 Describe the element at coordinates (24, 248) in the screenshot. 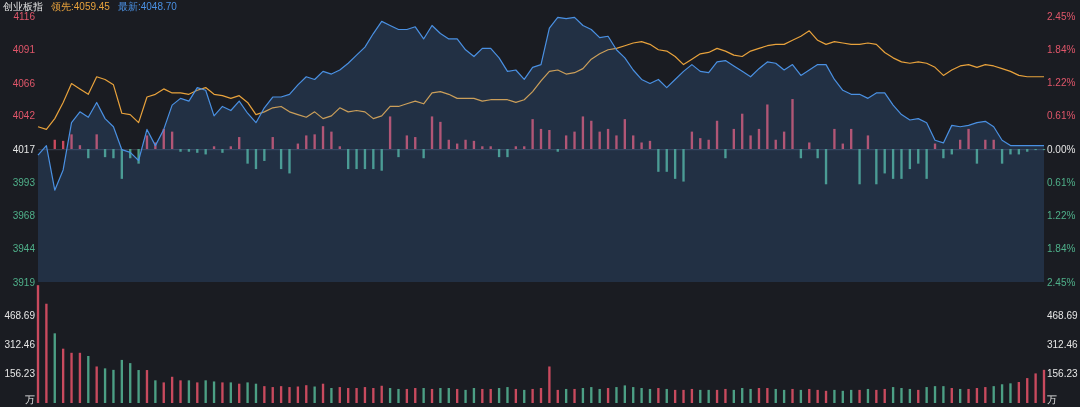

I see `y-tick-label: 3944` at that location.